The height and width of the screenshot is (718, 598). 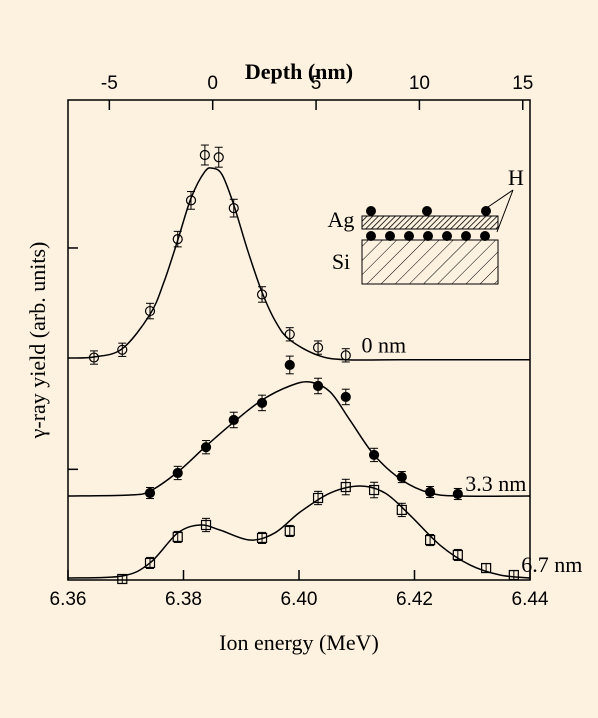 What do you see at coordinates (109, 83) in the screenshot?
I see `x2-tick-label: -5` at bounding box center [109, 83].